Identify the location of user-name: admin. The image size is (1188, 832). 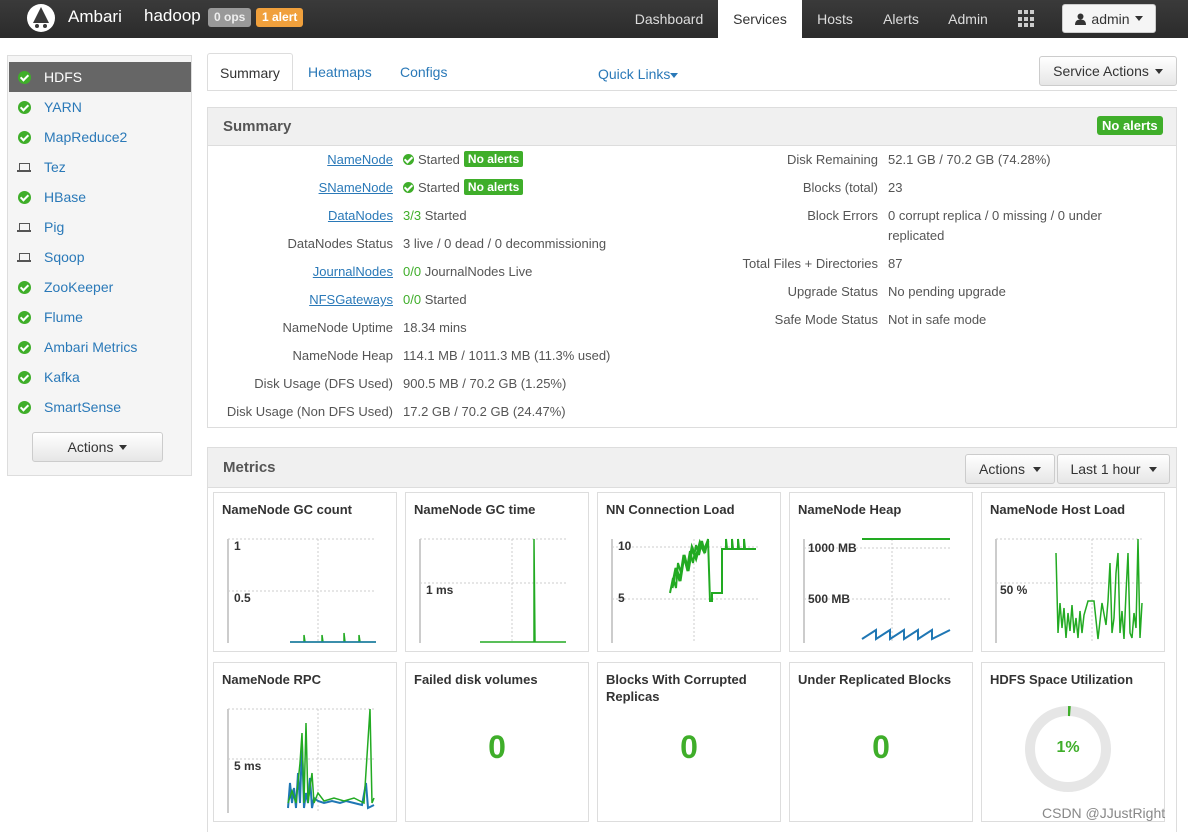
(1110, 18).